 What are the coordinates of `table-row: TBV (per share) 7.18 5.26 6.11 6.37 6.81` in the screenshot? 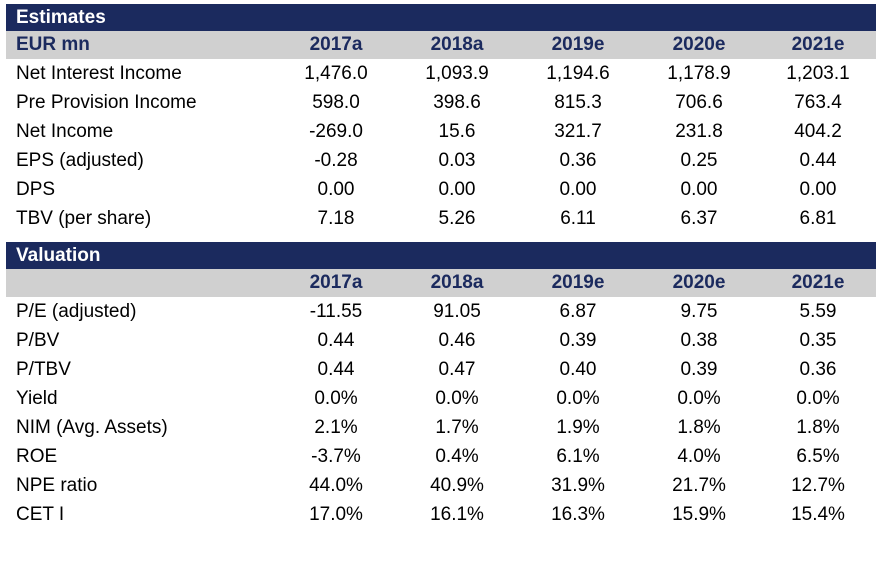 It's located at (441, 218).